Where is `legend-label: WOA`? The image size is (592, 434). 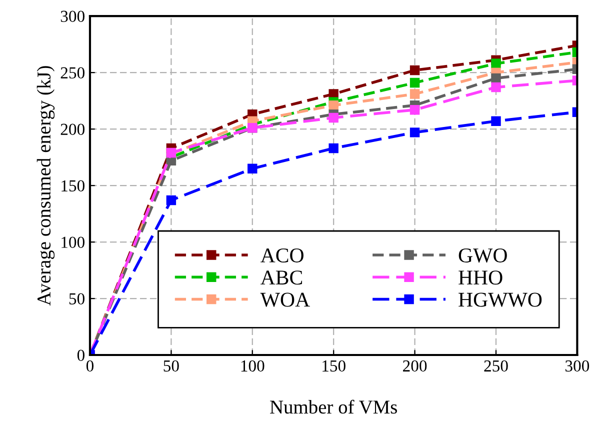
legend-label: WOA is located at coordinates (285, 299).